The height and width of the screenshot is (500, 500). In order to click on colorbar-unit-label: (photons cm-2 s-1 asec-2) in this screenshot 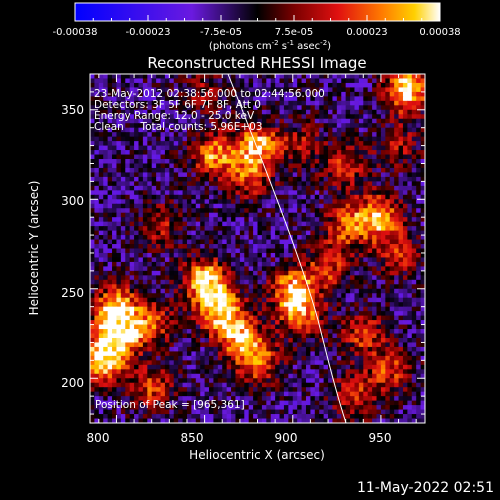, I will do `click(270, 45)`.